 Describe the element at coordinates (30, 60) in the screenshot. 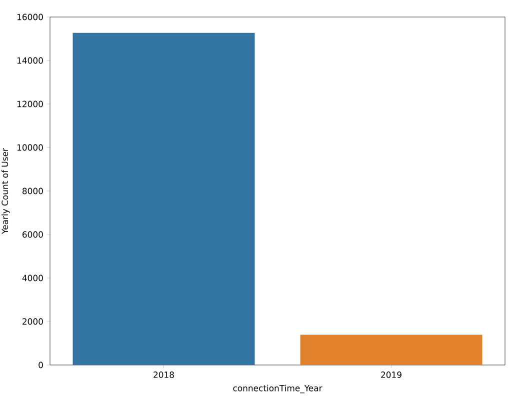

I see `y-tick-label: 14000` at that location.